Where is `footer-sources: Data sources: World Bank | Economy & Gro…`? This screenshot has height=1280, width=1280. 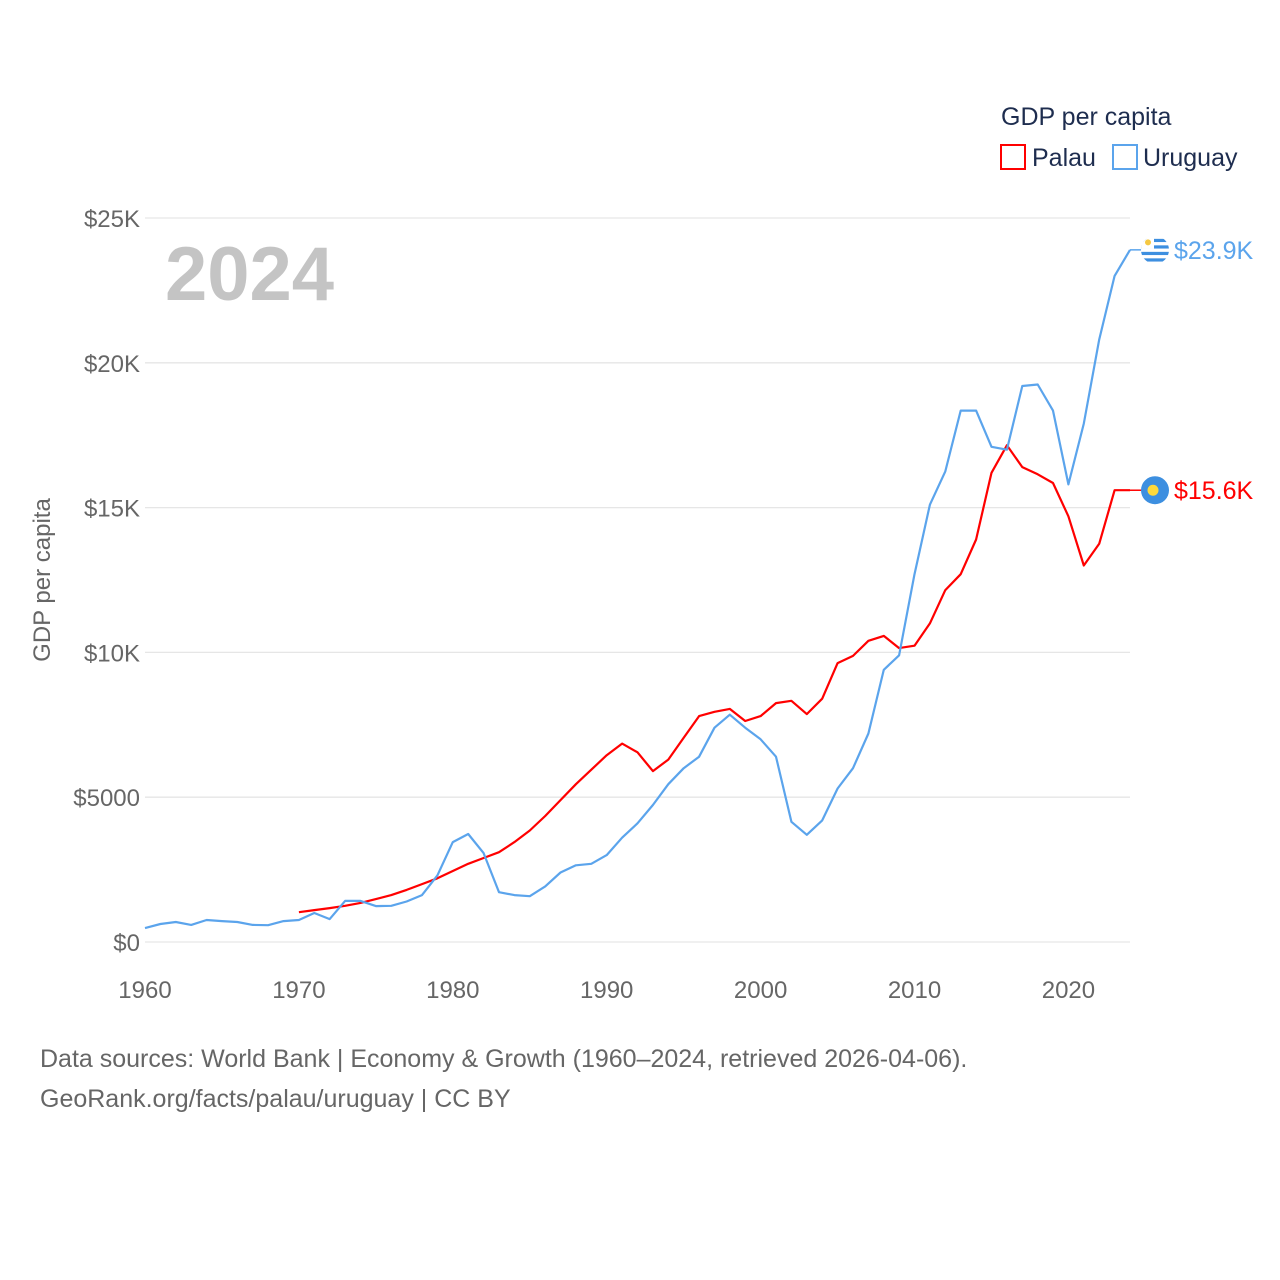 footer-sources: Data sources: World Bank | Economy & Gro… is located at coordinates (504, 1059).